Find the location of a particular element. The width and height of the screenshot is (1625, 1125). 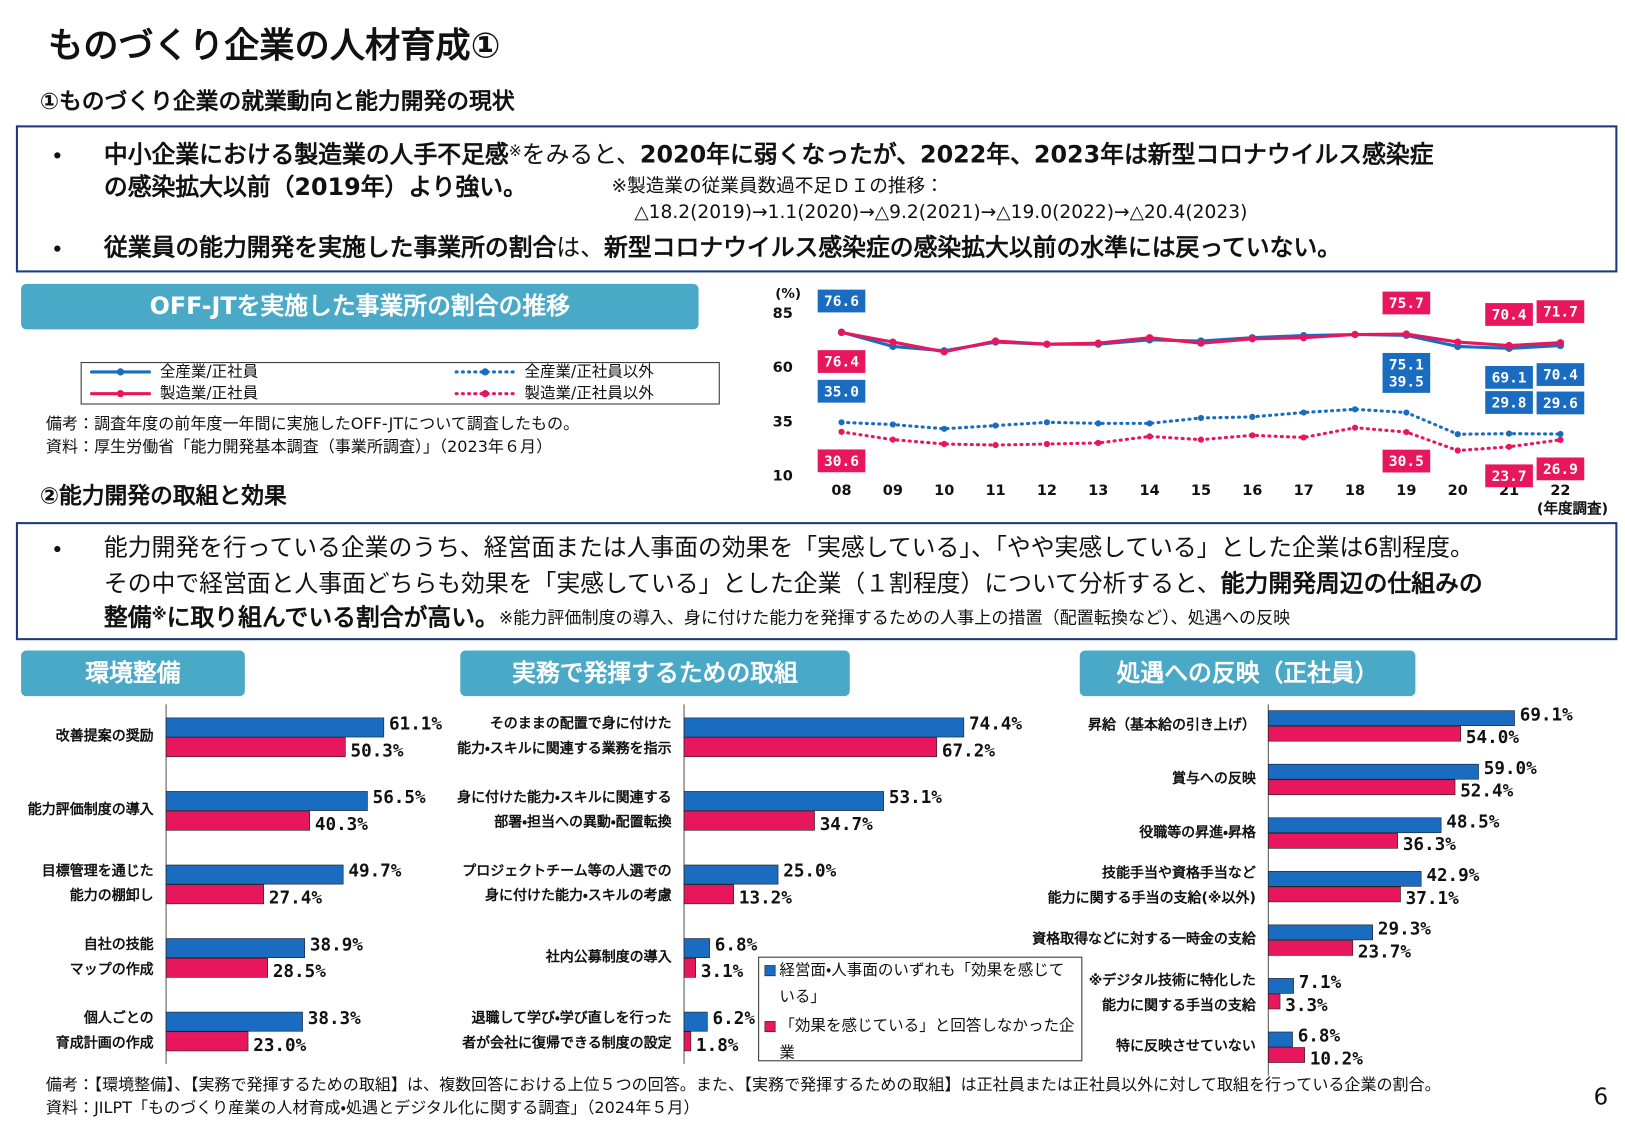

value-label: 38.3% is located at coordinates (334, 1019).